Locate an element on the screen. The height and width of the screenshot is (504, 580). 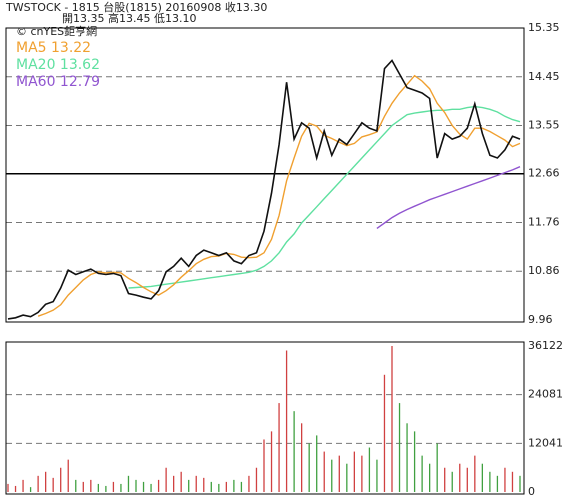
source: © cnYES鉅亨網 is located at coordinates (56, 31).